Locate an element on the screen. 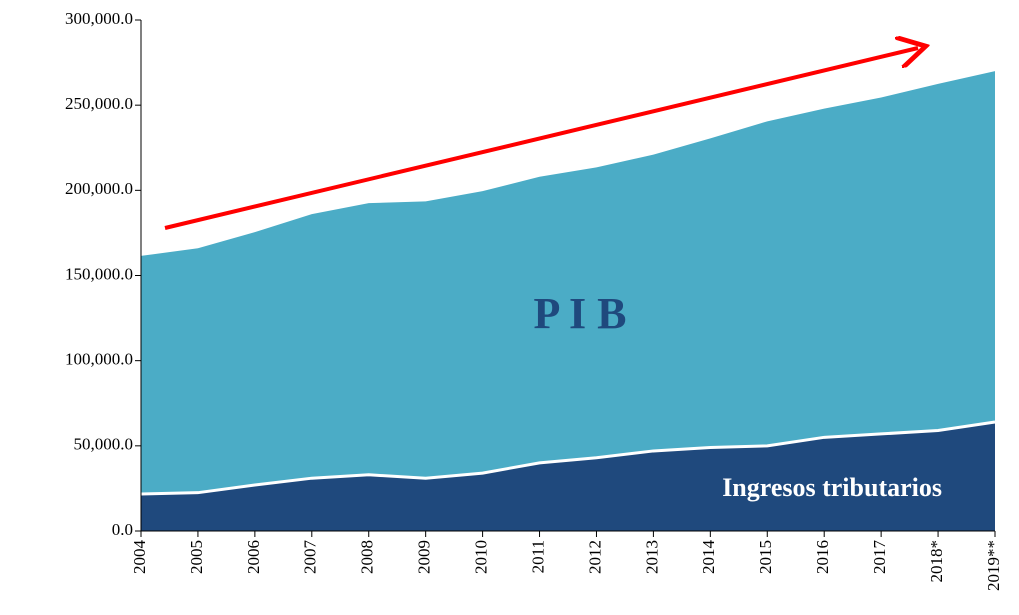 The image size is (1019, 615). x-tick-label: 2010 is located at coordinates (481, 557).